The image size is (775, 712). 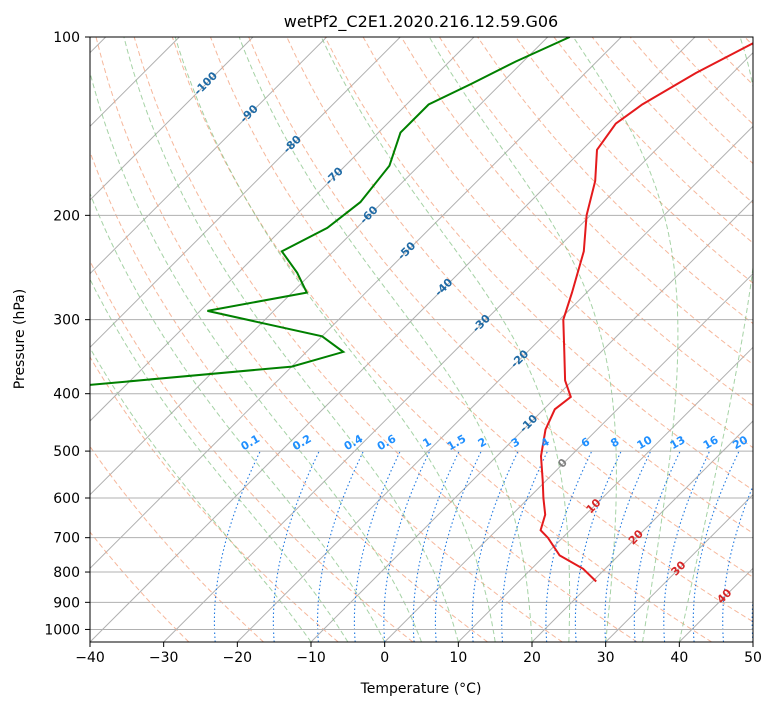 What do you see at coordinates (753, 658) in the screenshot?
I see `x-tick-label: 50` at bounding box center [753, 658].